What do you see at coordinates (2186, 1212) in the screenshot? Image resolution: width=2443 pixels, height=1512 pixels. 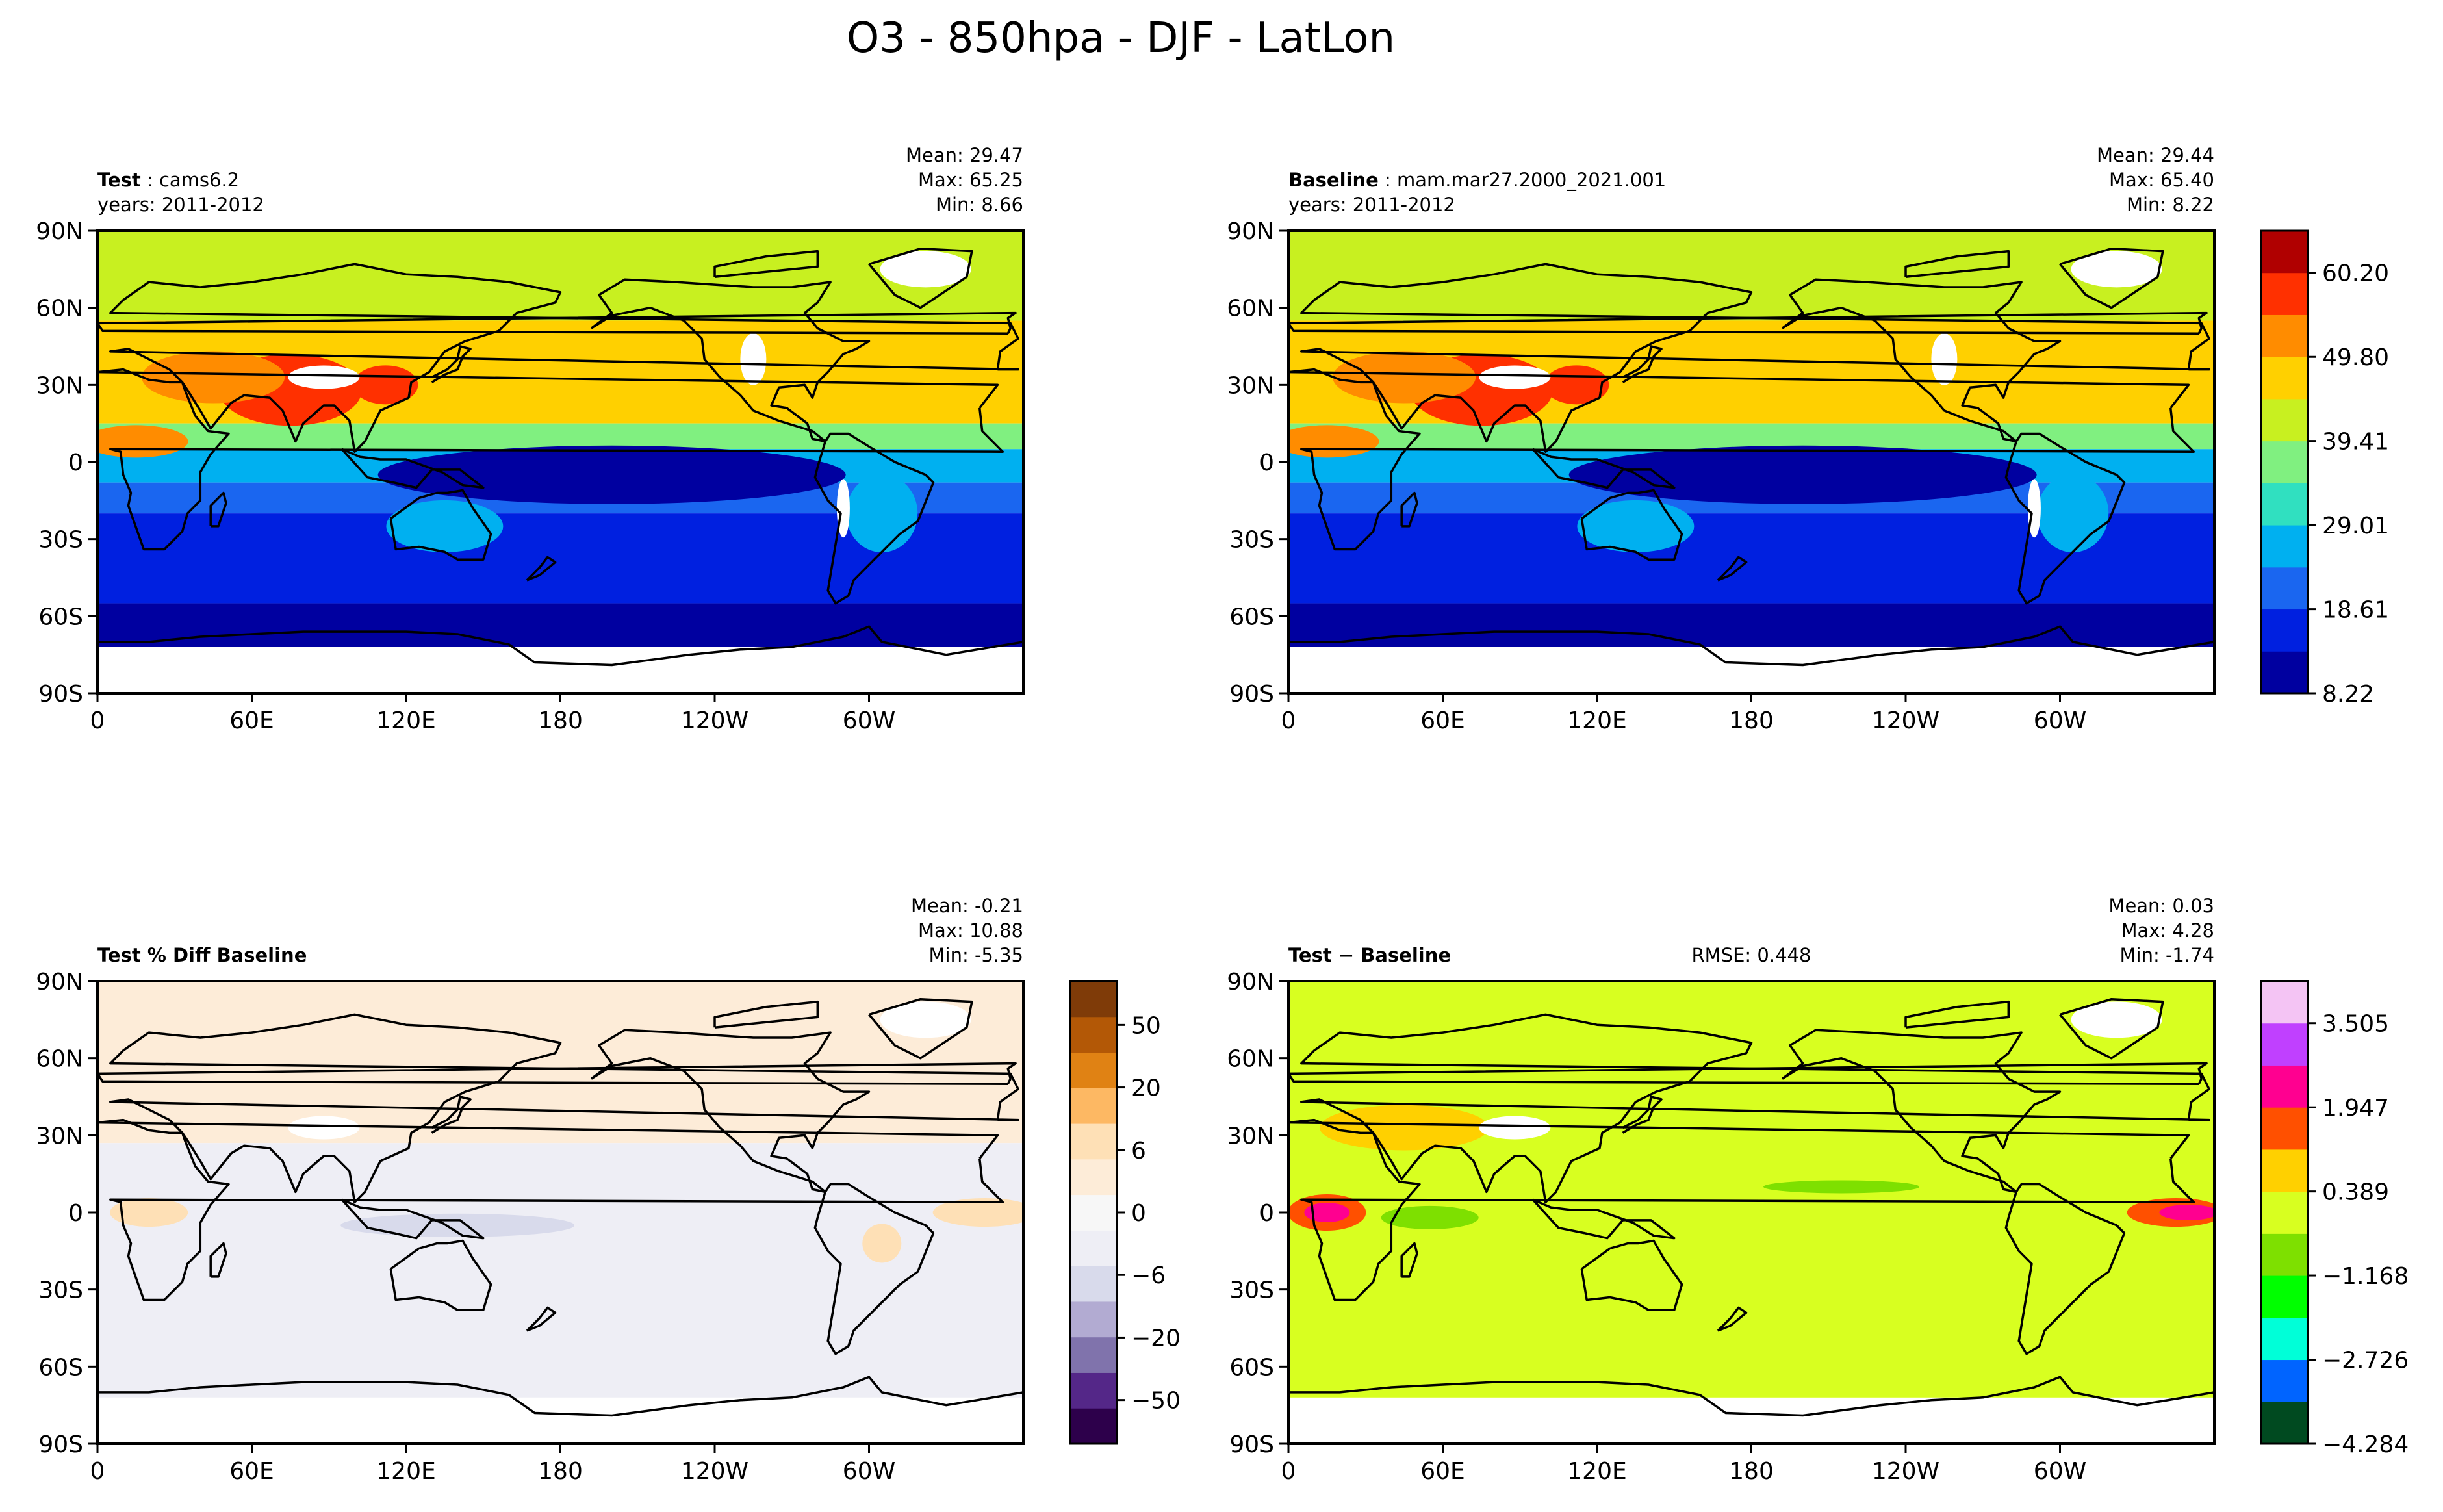 I see `atlantic-max` at bounding box center [2186, 1212].